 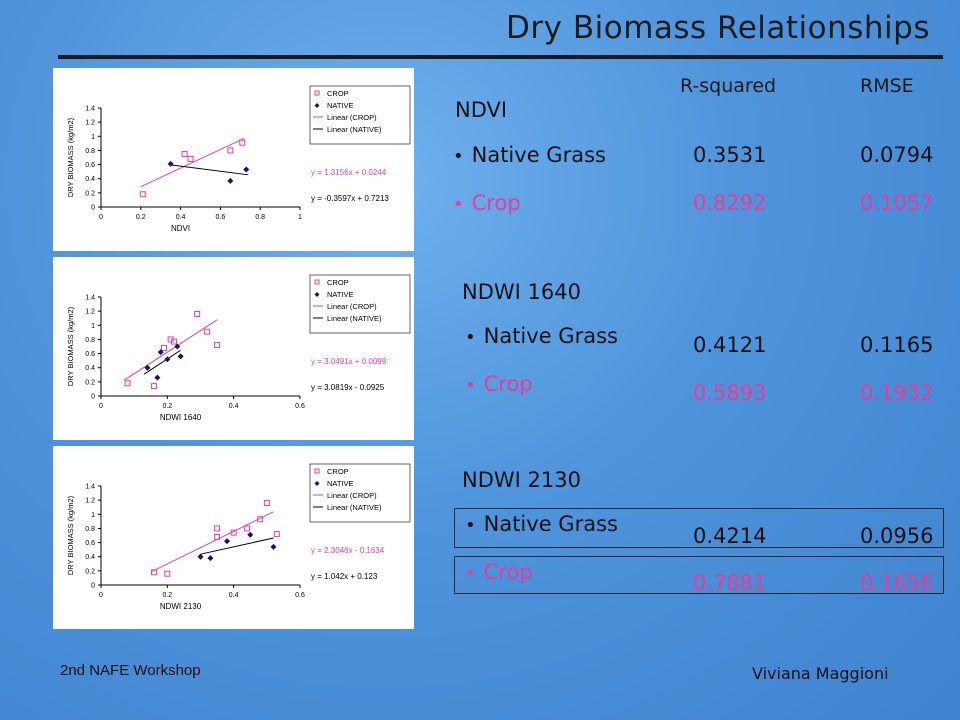 What do you see at coordinates (70, 157) in the screenshot?
I see `y-axis-label: DRY BIOMASS (kg/m2)` at bounding box center [70, 157].